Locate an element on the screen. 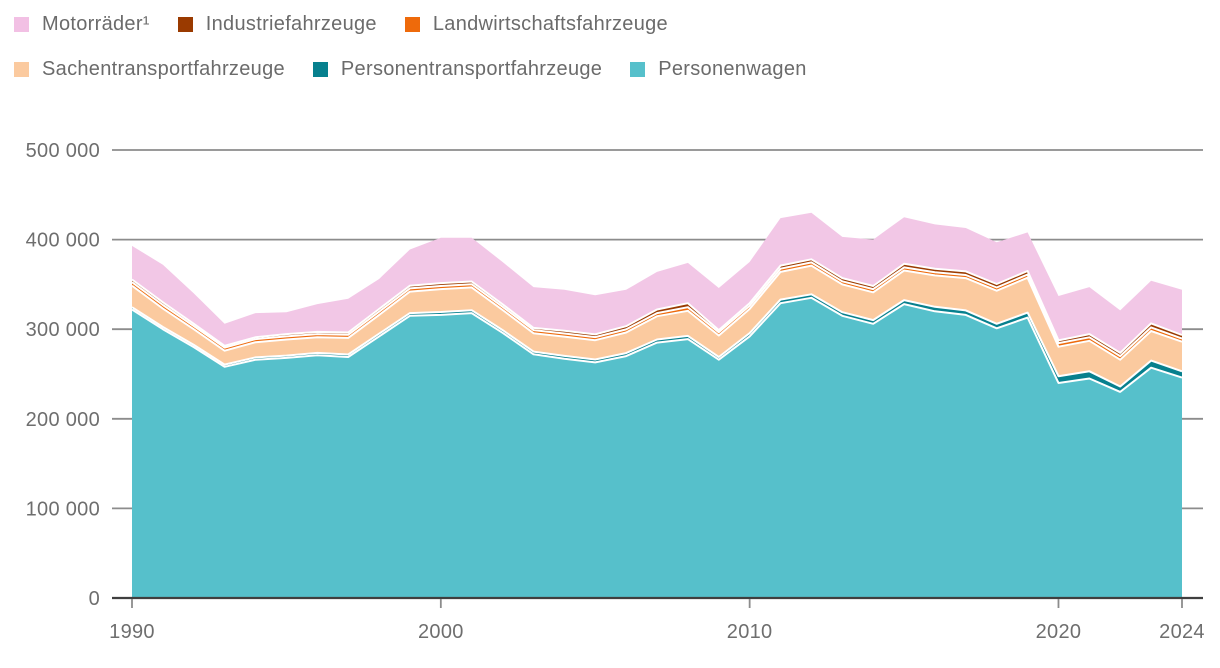 Image resolution: width=1220 pixels, height=668 pixels. y-axis-label-100000: 100 000 is located at coordinates (63, 509).